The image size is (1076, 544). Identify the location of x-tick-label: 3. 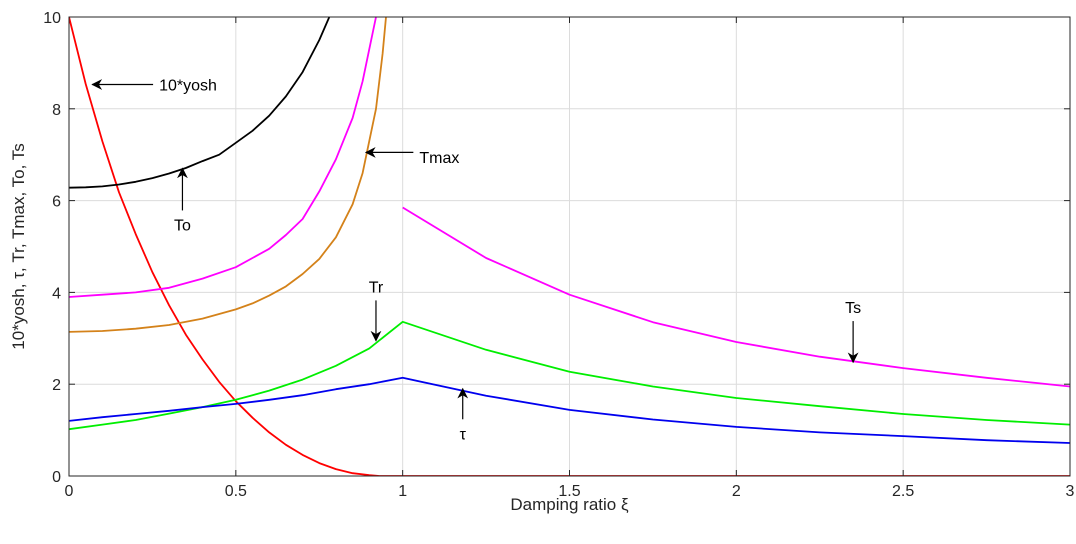
(1070, 491).